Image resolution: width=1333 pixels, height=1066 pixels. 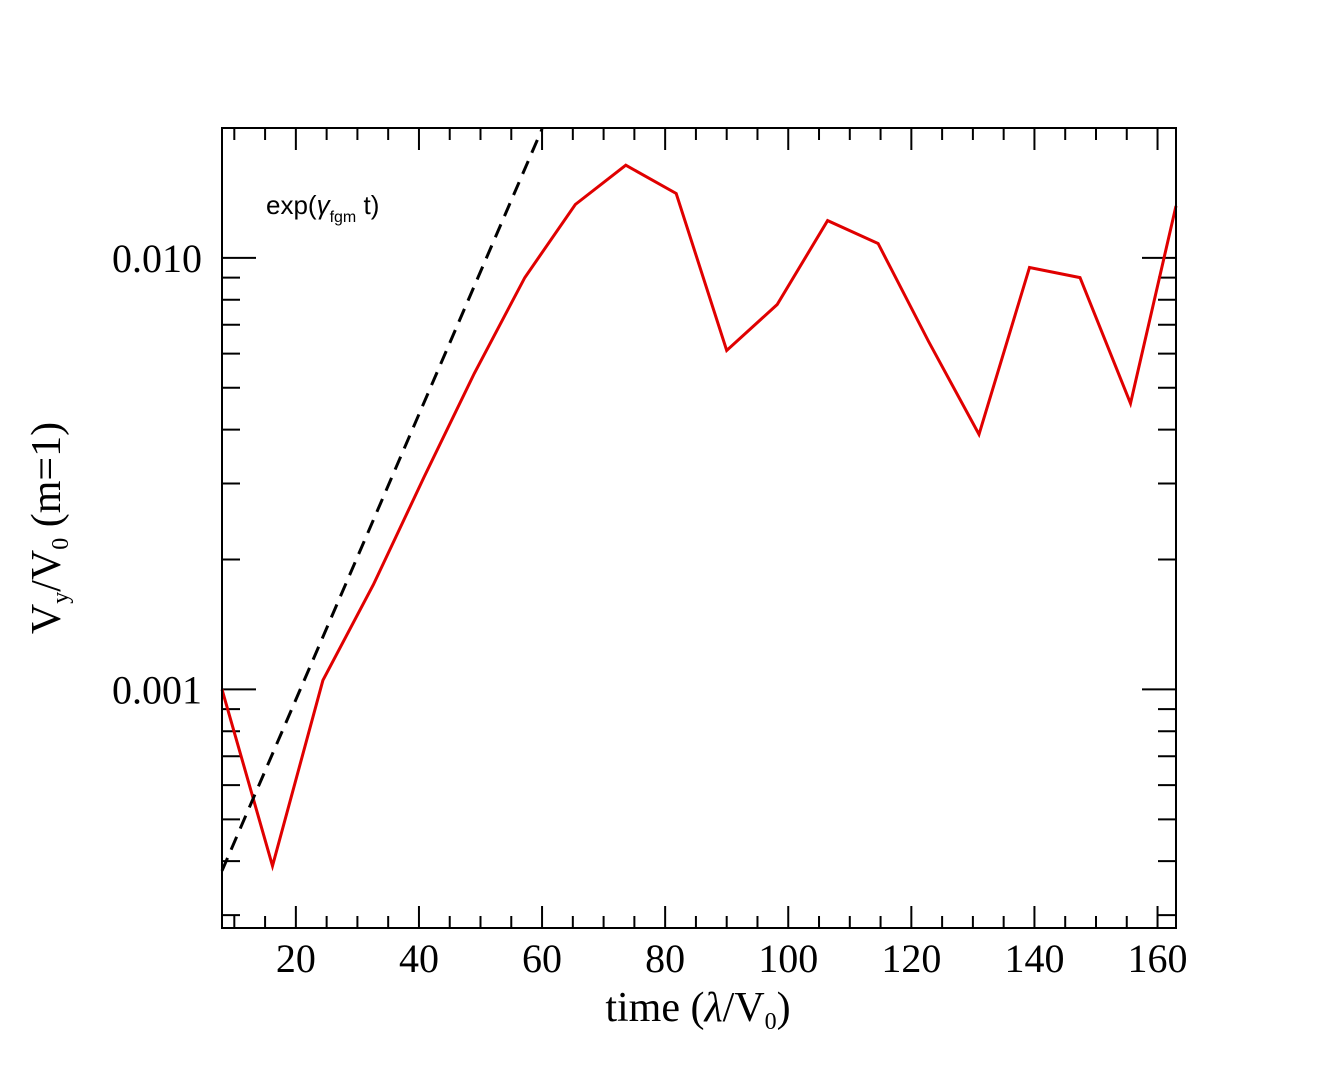 I want to click on y-axis-label-subscript-0: 0, so click(x=61, y=544).